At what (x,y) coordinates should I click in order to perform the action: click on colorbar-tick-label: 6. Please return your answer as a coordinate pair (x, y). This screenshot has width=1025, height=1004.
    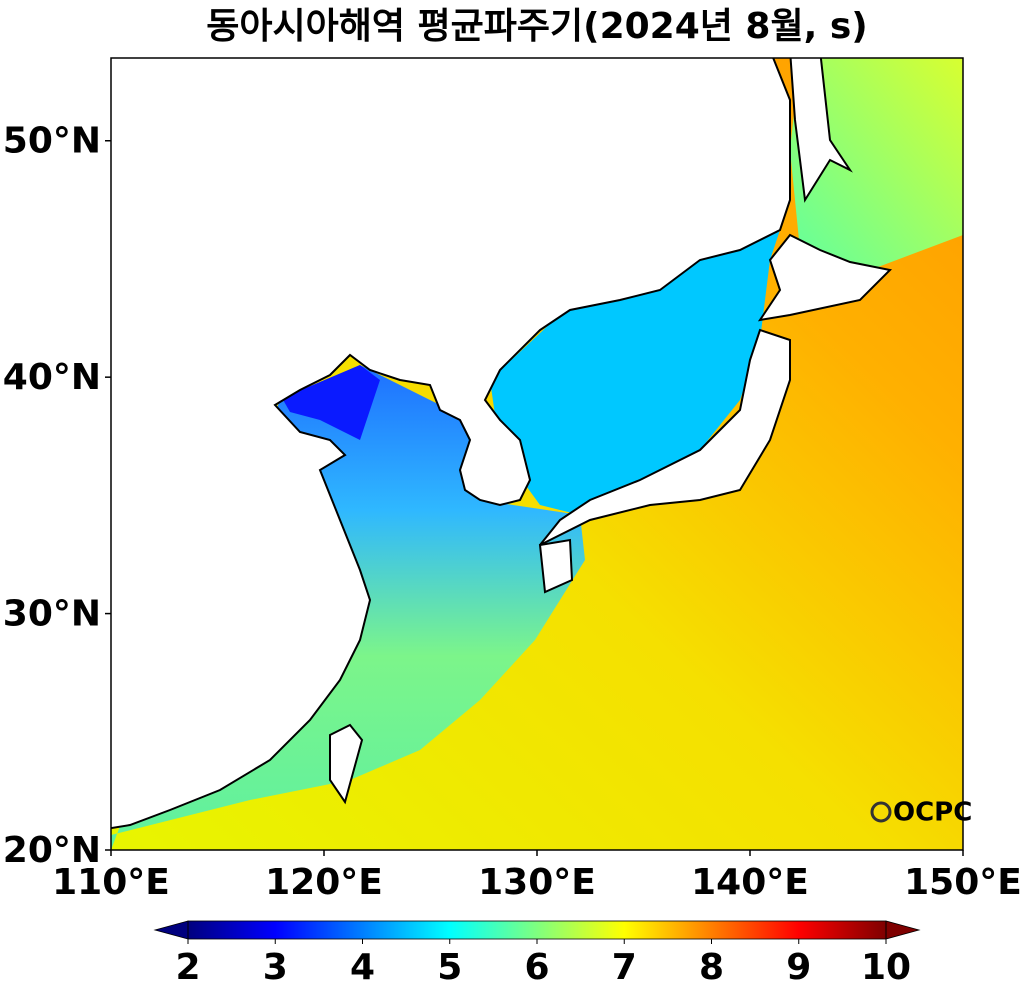
    Looking at the image, I should click on (536, 967).